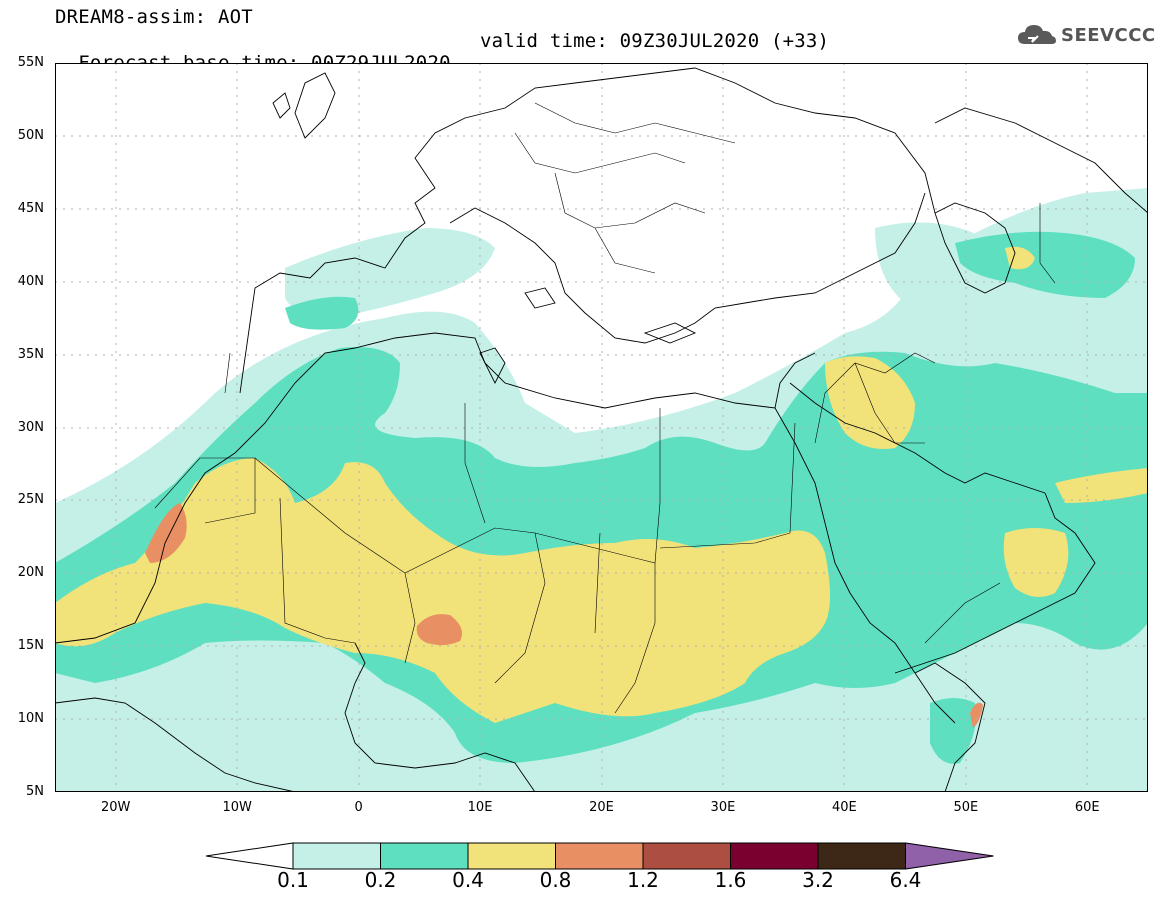 This screenshot has height=905, width=1165. I want to click on lat-label: 50N, so click(30, 135).